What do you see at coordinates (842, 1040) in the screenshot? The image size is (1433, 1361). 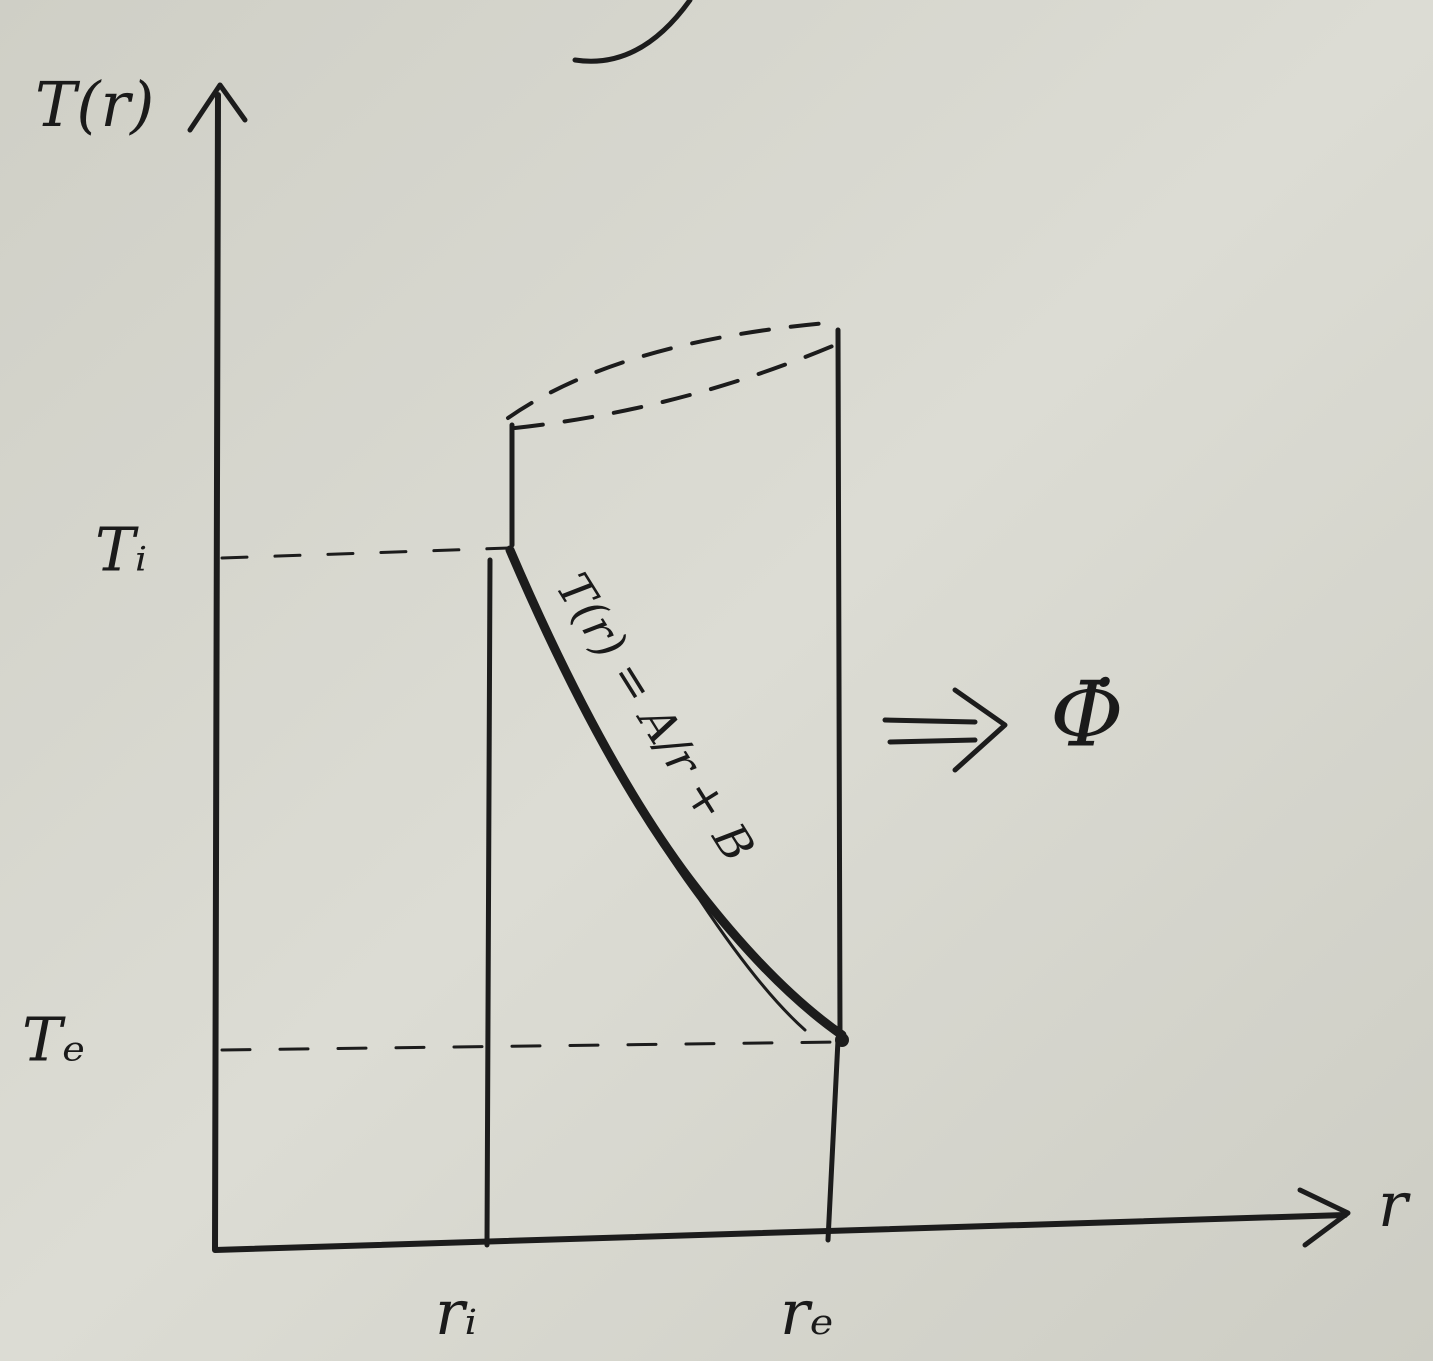 I see `end-point` at bounding box center [842, 1040].